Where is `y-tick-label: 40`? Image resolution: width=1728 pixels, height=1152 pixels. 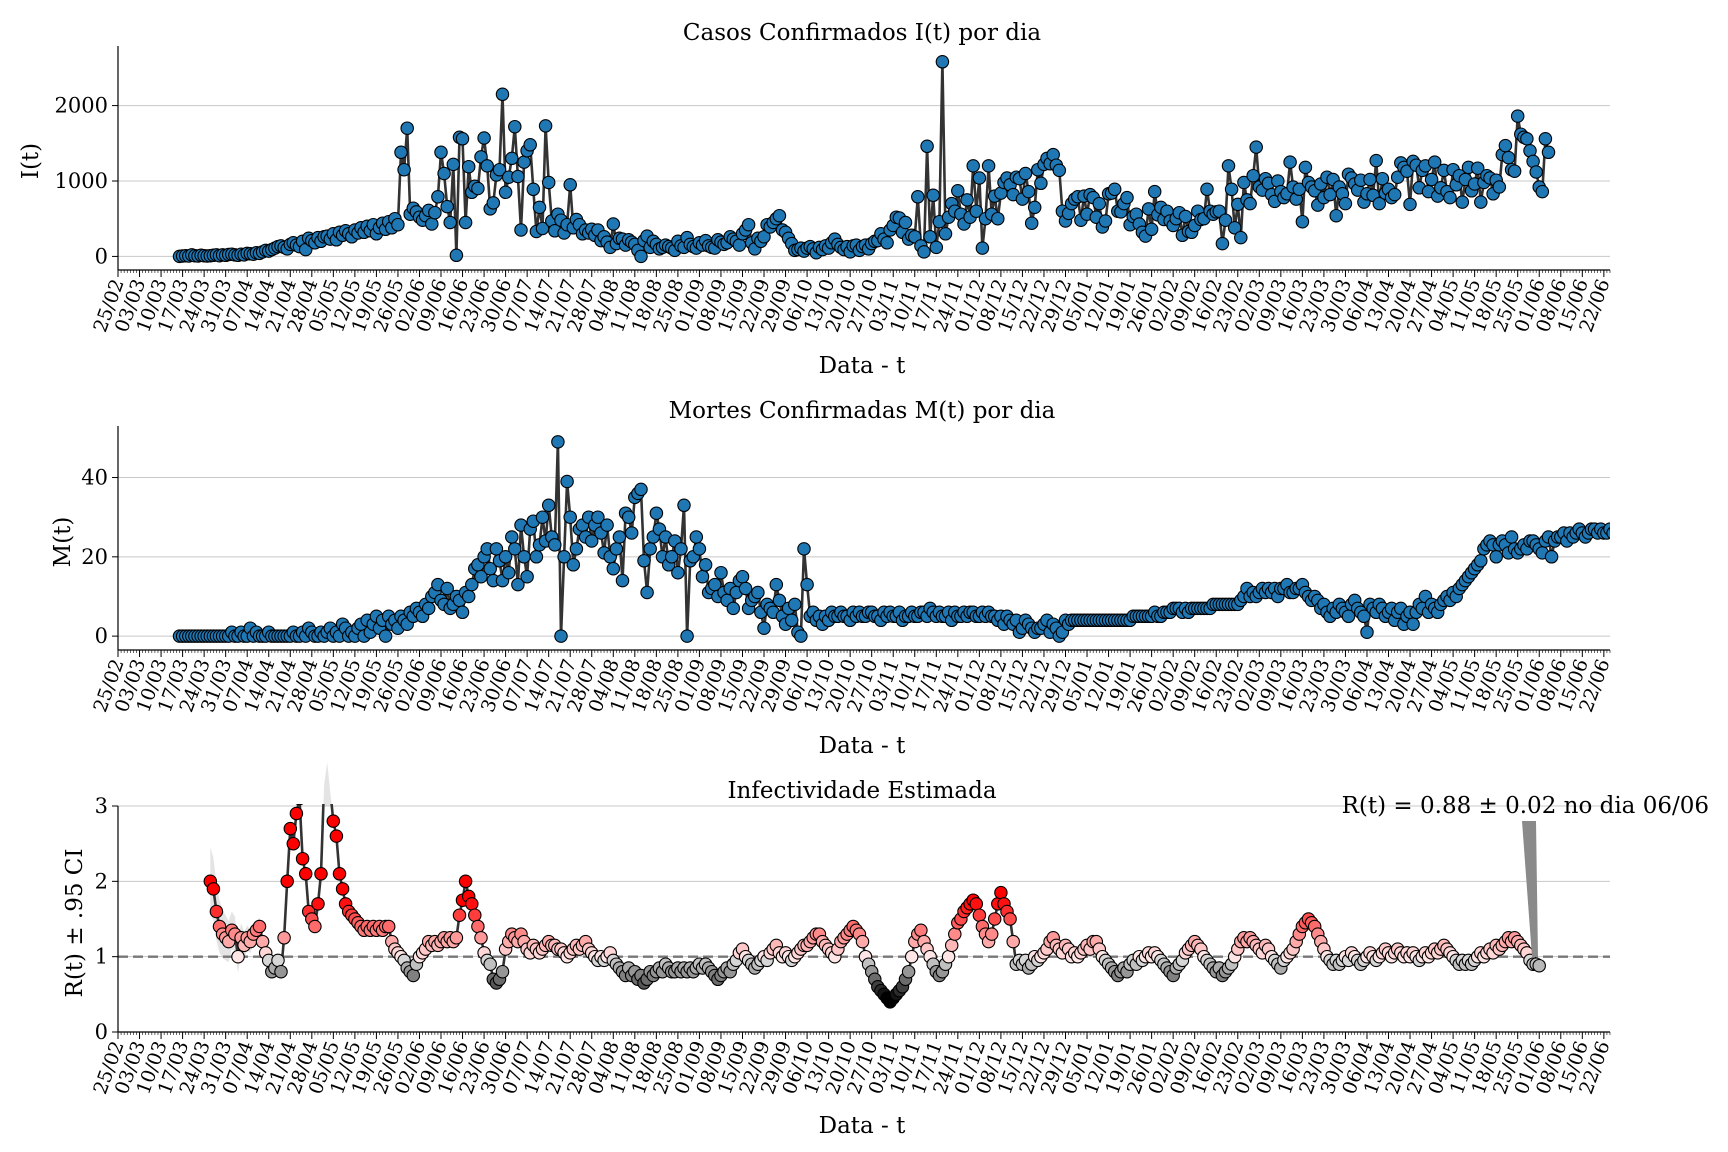 y-tick-label: 40 is located at coordinates (94, 478).